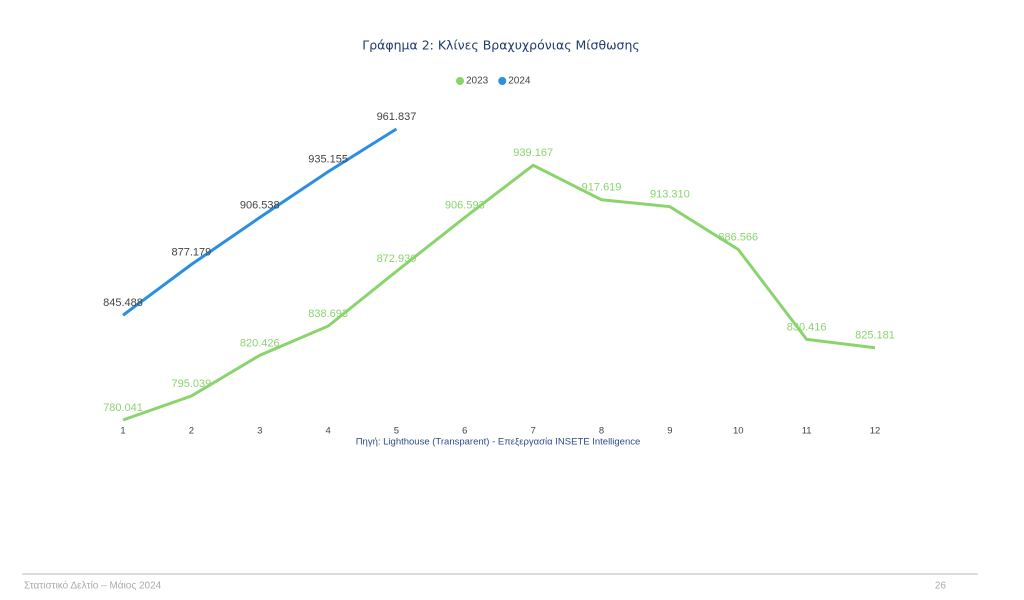 This screenshot has width=1024, height=600. What do you see at coordinates (669, 431) in the screenshot?
I see `x-tick-label: 9` at bounding box center [669, 431].